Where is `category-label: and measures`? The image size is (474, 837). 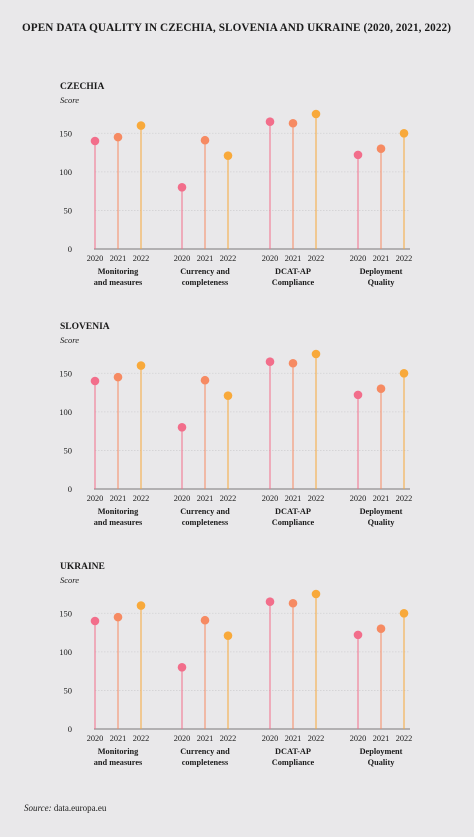
category-label: and measures is located at coordinates (118, 762).